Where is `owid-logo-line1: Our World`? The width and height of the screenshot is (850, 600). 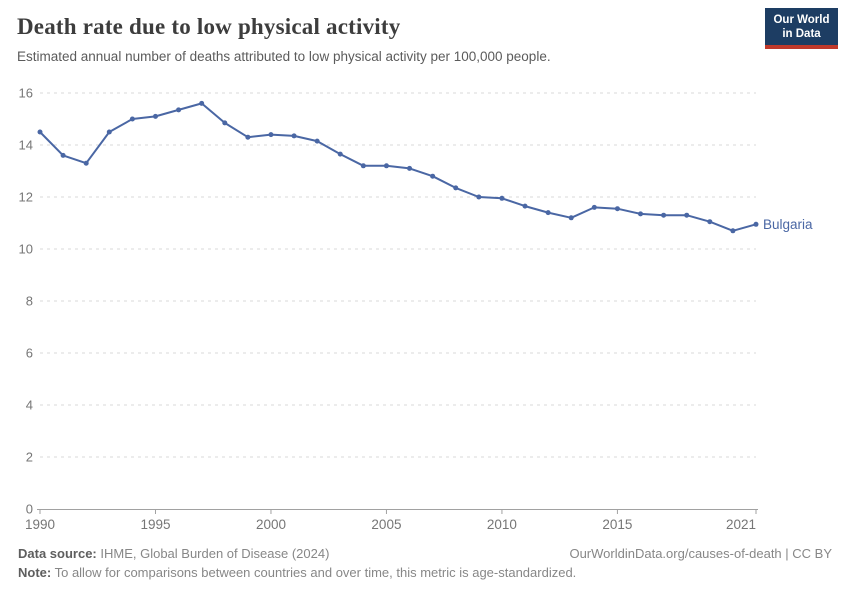
owid-logo-line1: Our World is located at coordinates (801, 20).